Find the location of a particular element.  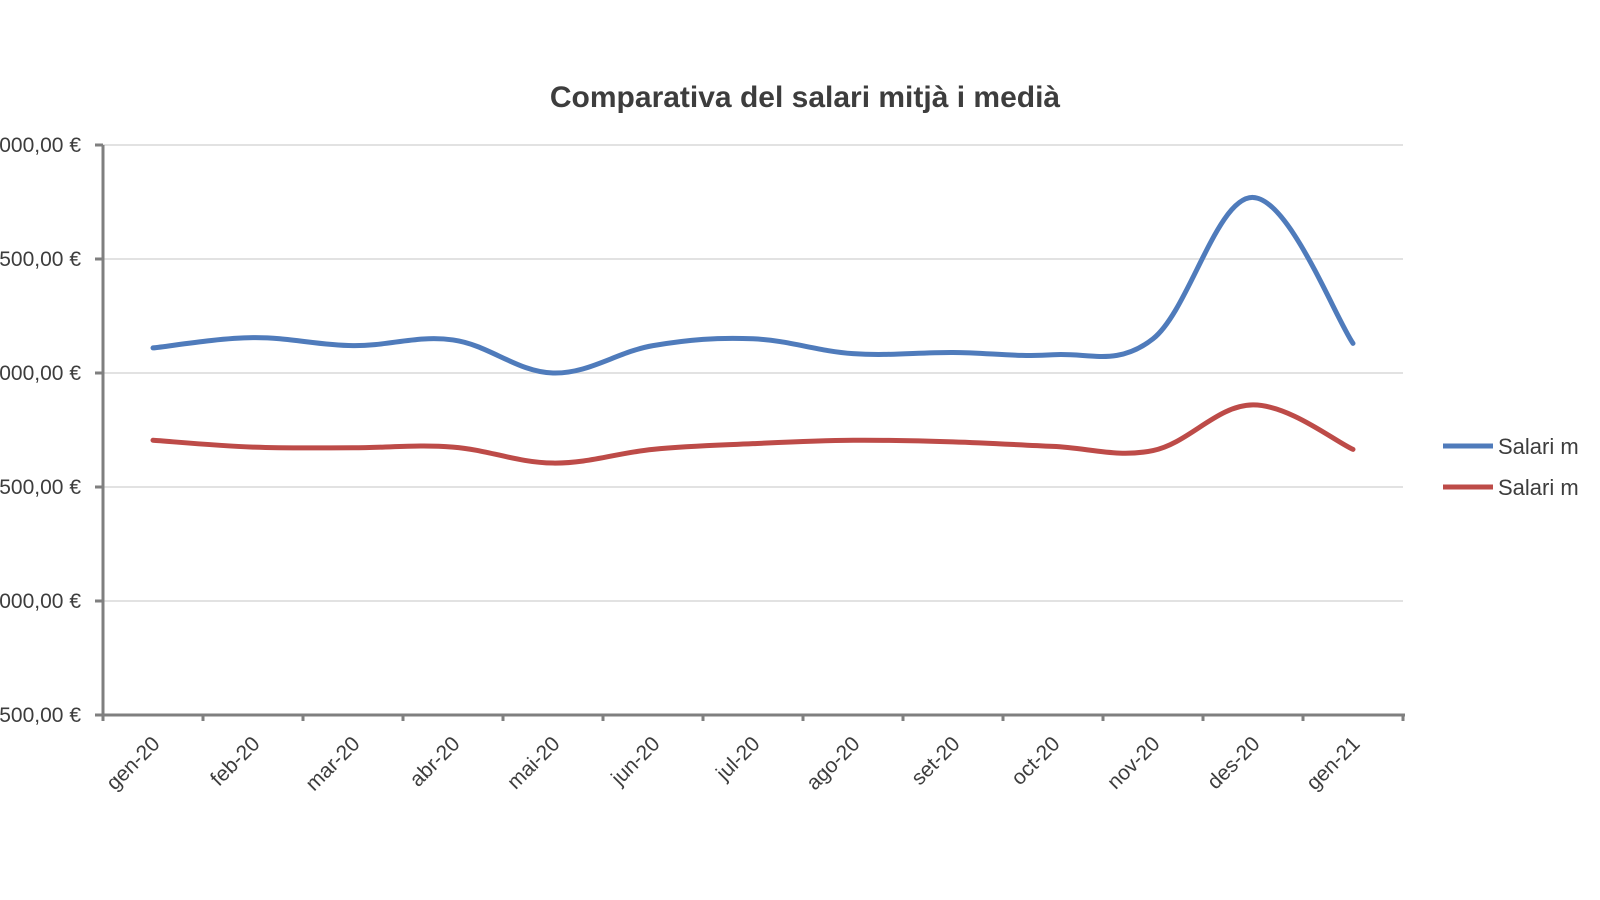

chart-title: Comparativa del salari mitjà i medià is located at coordinates (805, 97).